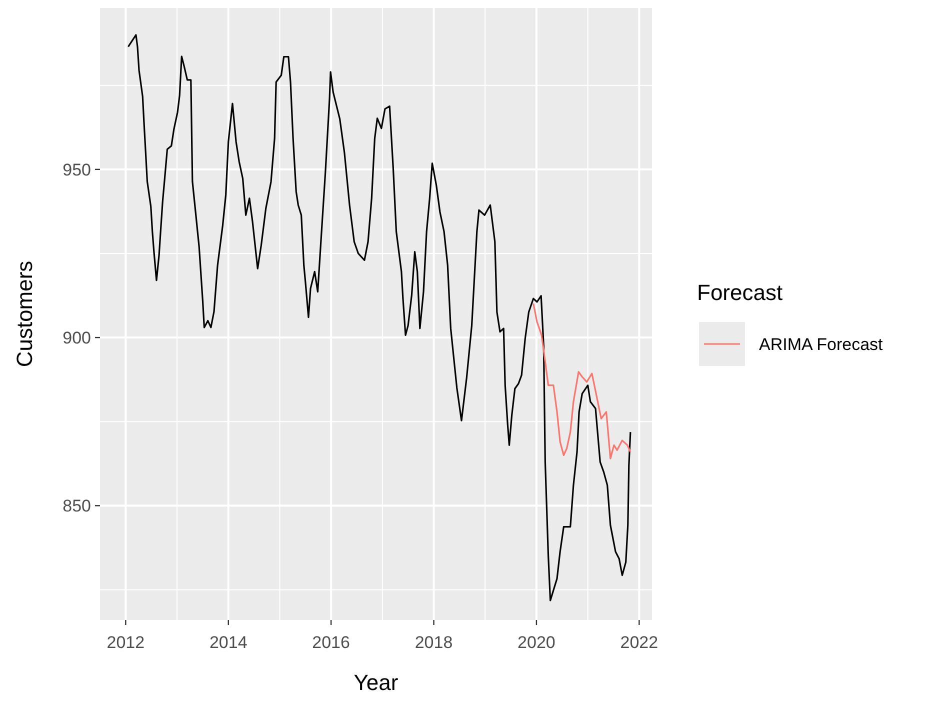 This screenshot has width=937, height=705. I want to click on x-tick-label: 2014, so click(228, 642).